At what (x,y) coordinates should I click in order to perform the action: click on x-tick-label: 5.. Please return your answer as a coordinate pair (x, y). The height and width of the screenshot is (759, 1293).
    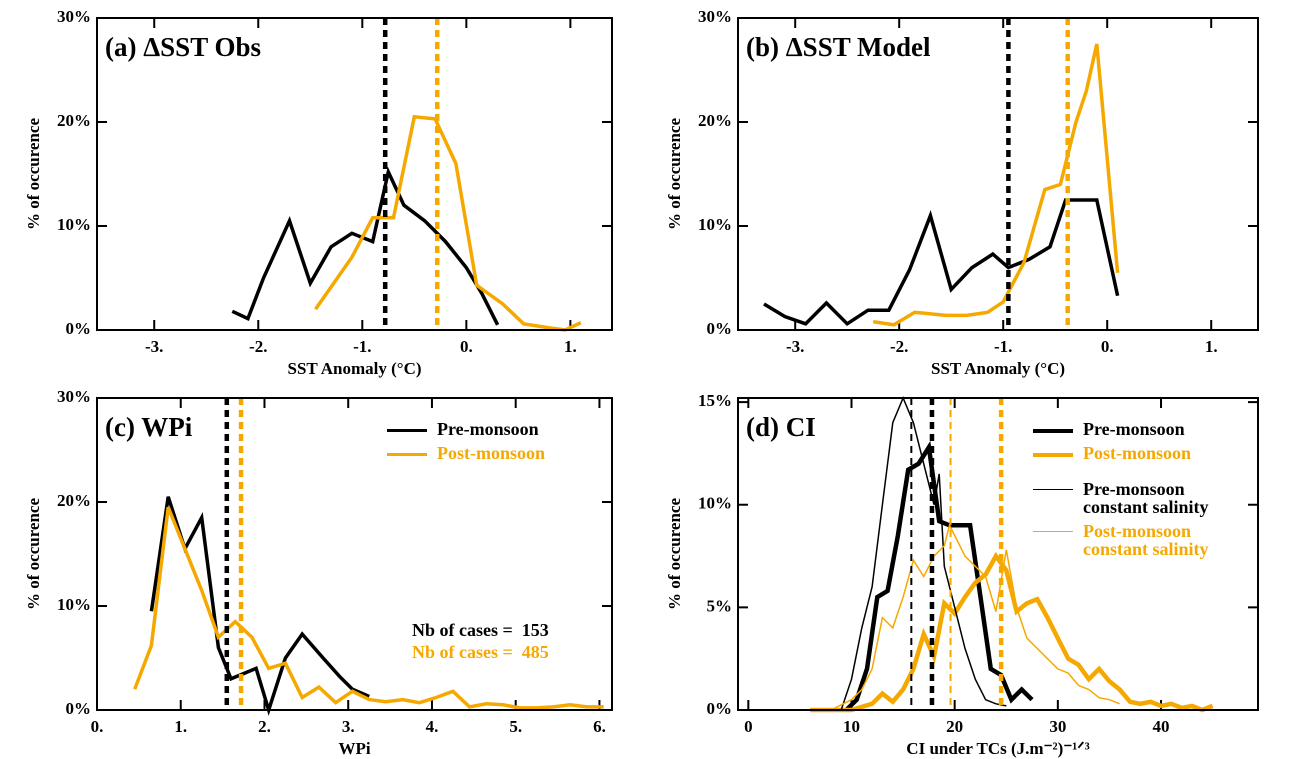
    Looking at the image, I should click on (515, 726).